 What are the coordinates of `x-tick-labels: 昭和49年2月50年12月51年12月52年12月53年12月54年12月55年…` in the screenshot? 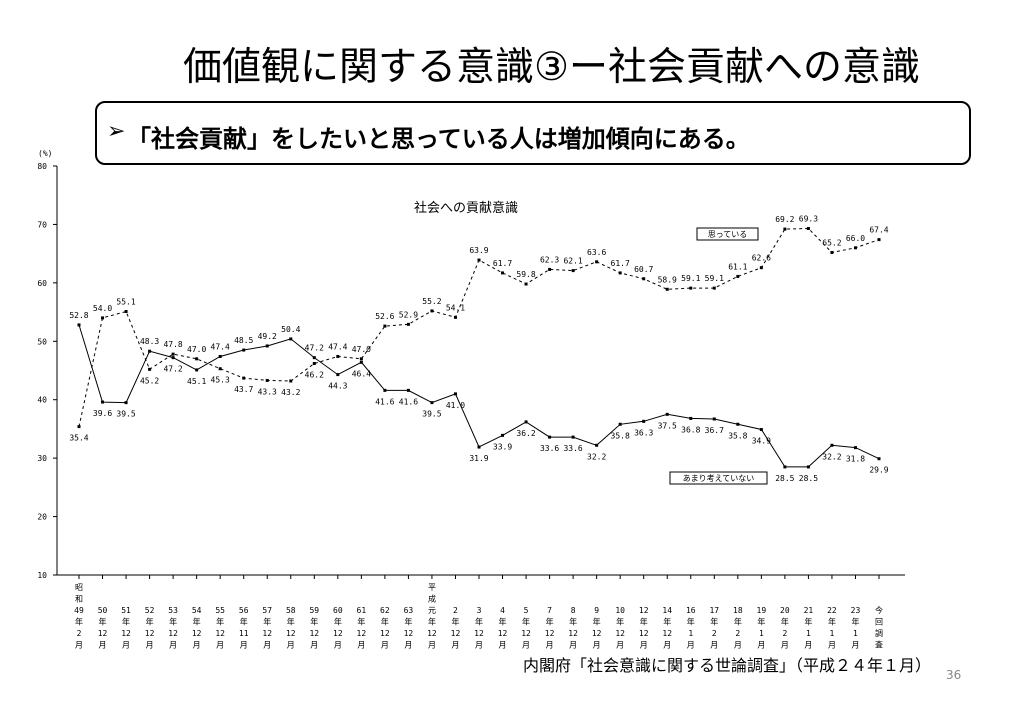 It's located at (478, 612).